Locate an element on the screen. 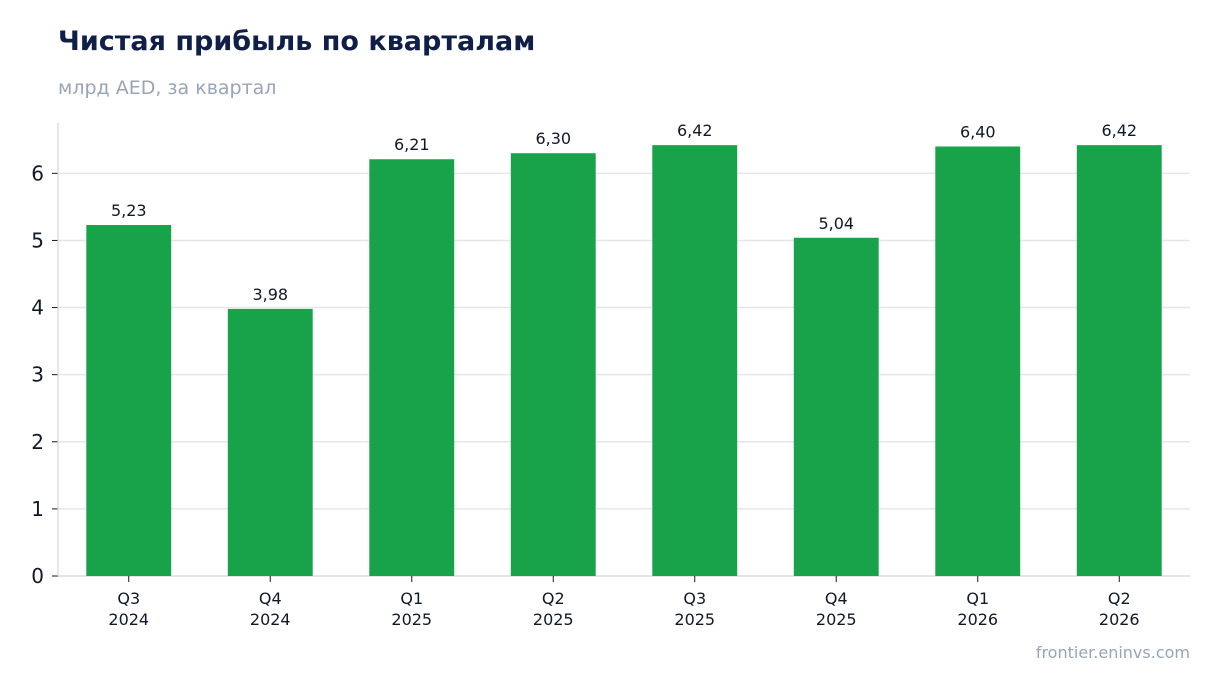  bar-value-label: 3,98 is located at coordinates (270, 294).